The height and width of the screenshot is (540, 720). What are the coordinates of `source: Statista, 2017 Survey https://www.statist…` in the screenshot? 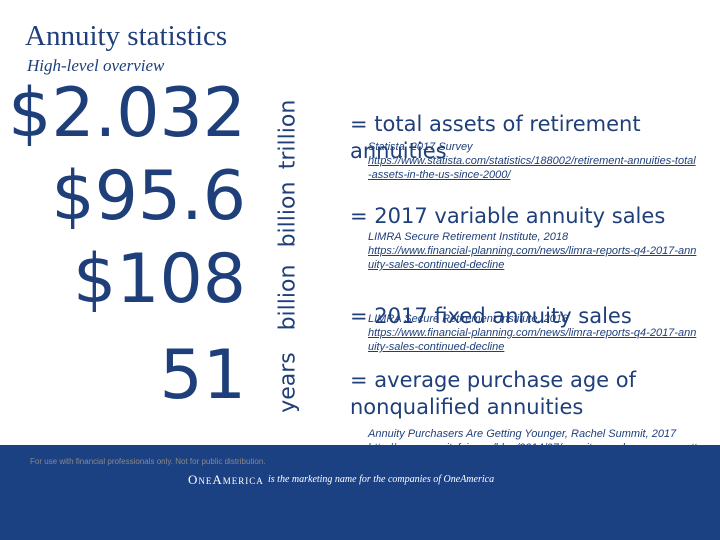 It's located at (533, 161).